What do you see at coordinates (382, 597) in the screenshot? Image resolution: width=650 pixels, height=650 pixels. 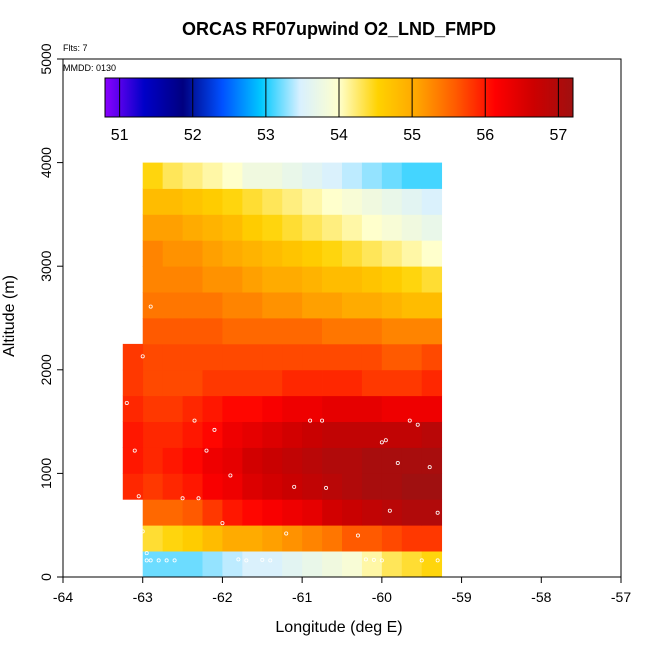 I see `x-tick-label: -60` at bounding box center [382, 597].